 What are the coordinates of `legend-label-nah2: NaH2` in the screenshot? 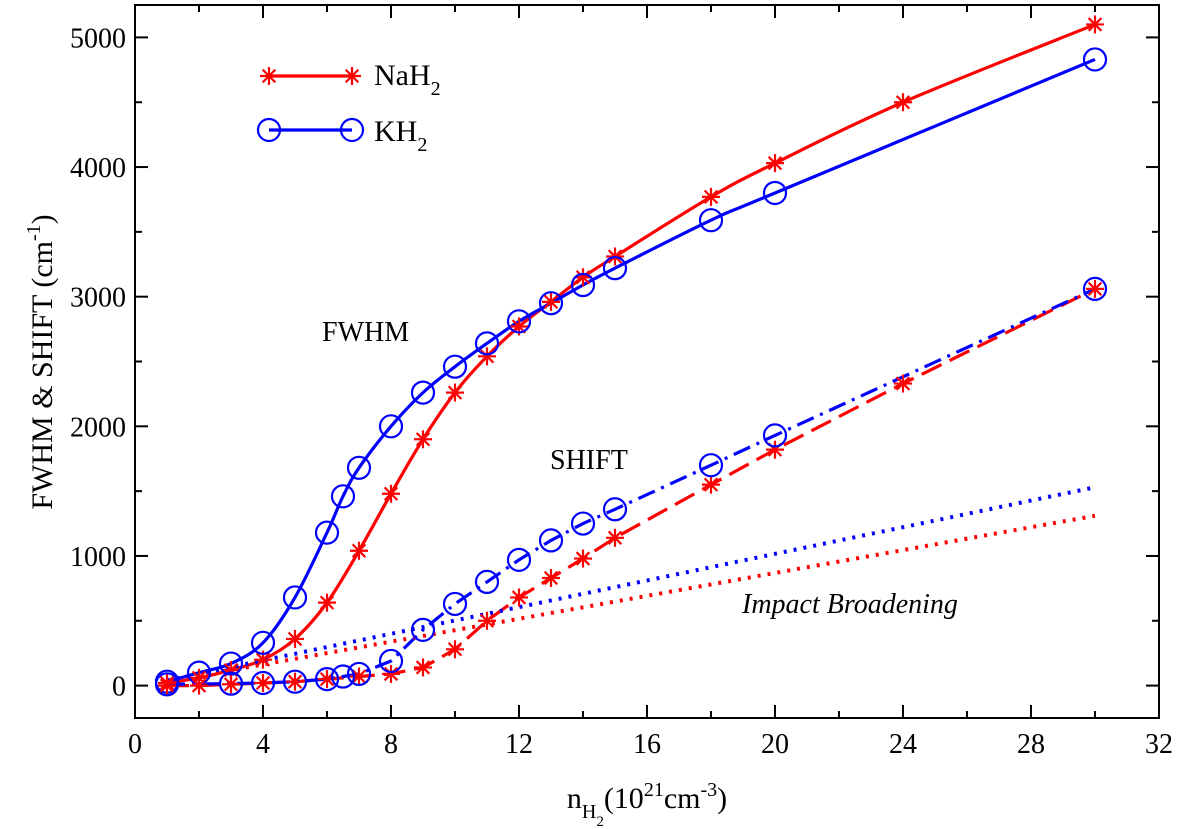 It's located at (407, 79).